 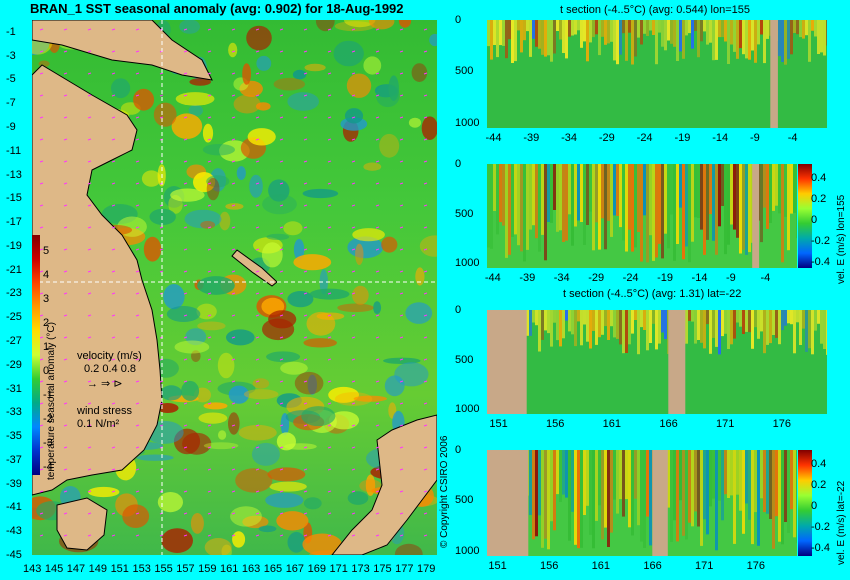 I want to click on colorbar-tick: 5, so click(x=46, y=251).